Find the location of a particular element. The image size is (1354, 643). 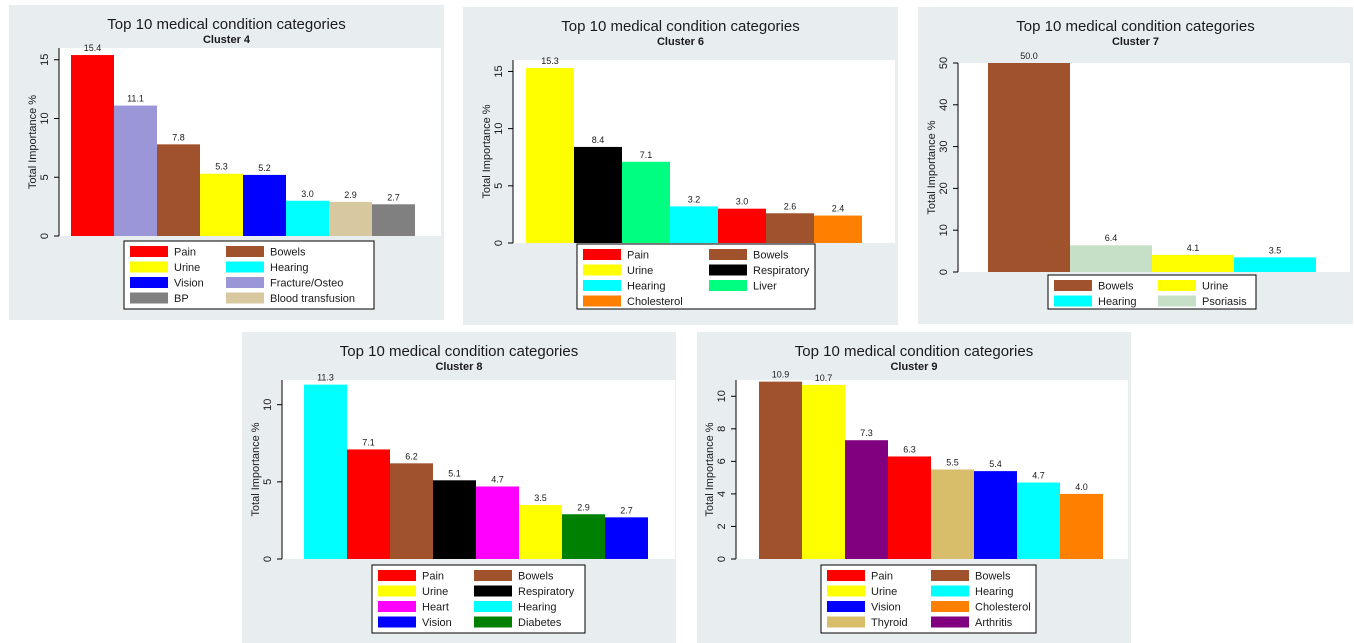

bar-diabetes is located at coordinates (583, 536).